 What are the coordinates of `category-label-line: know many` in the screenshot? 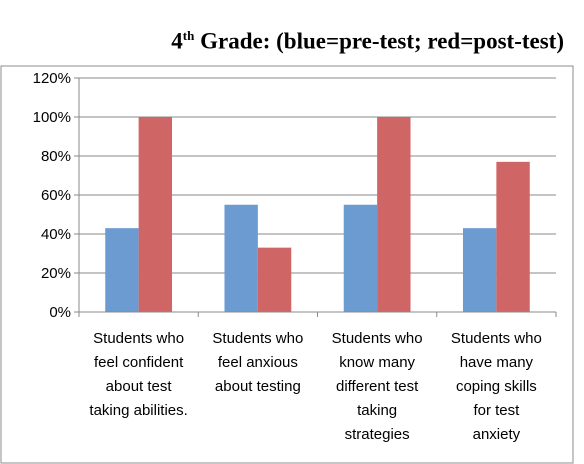 It's located at (377, 362).